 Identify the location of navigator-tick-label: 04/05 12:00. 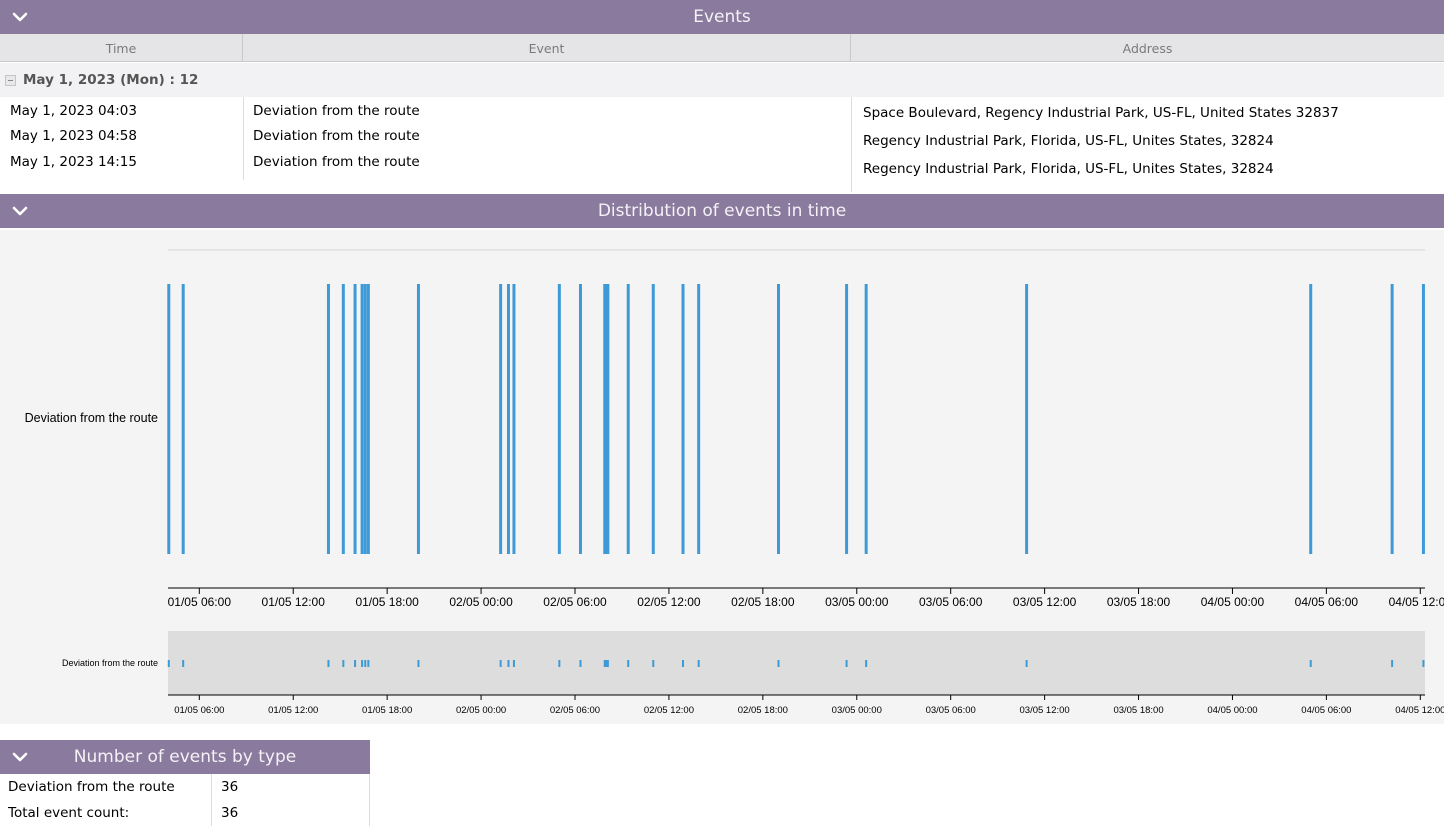
(1419, 710).